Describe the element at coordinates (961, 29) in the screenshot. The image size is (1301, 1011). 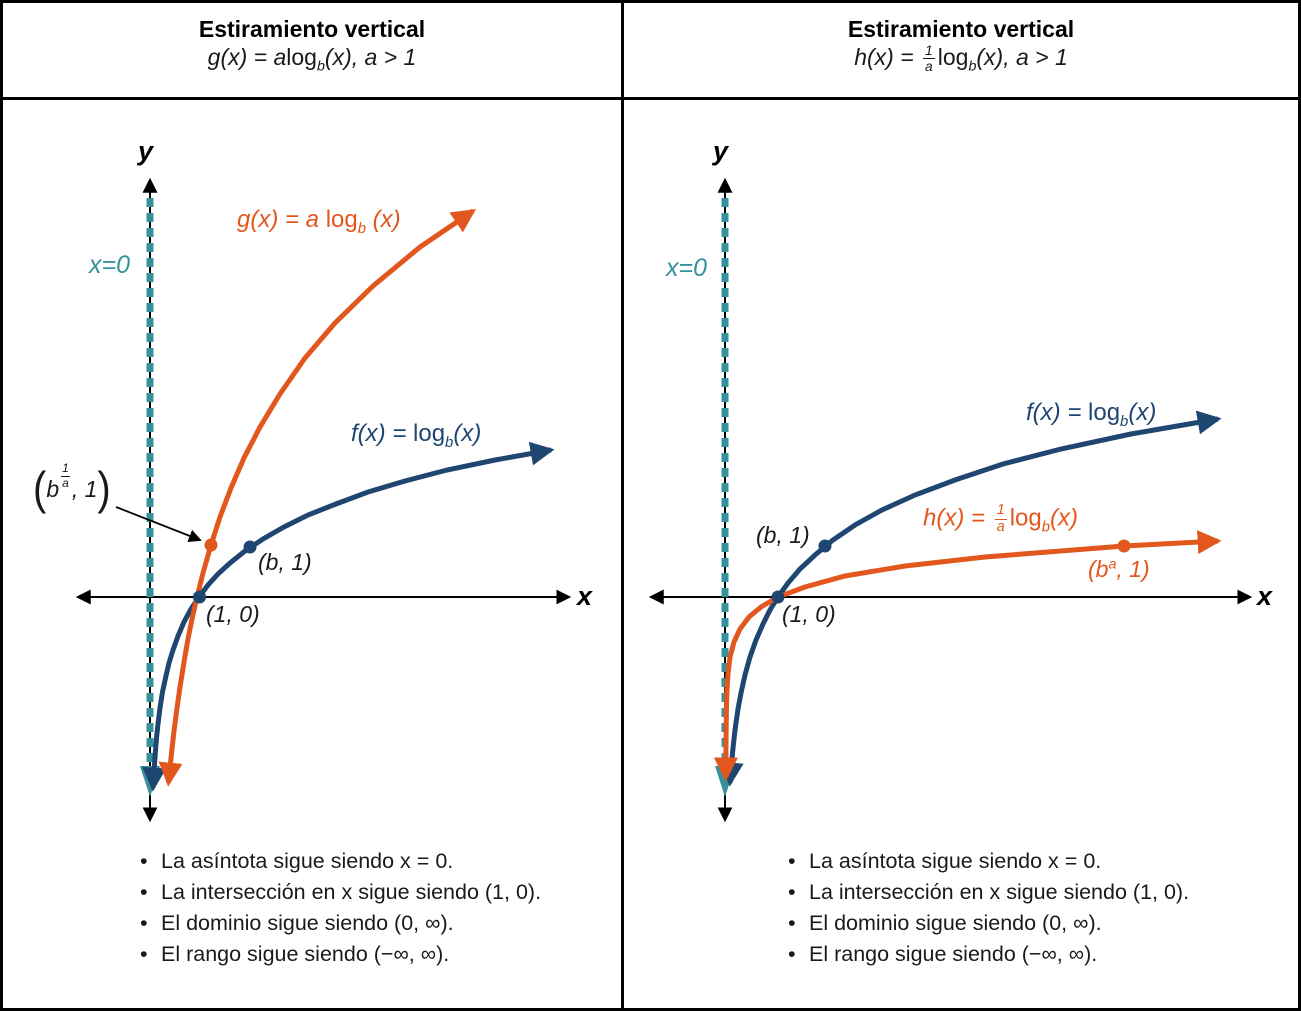
I see `right-title: Estiramiento vertical` at that location.